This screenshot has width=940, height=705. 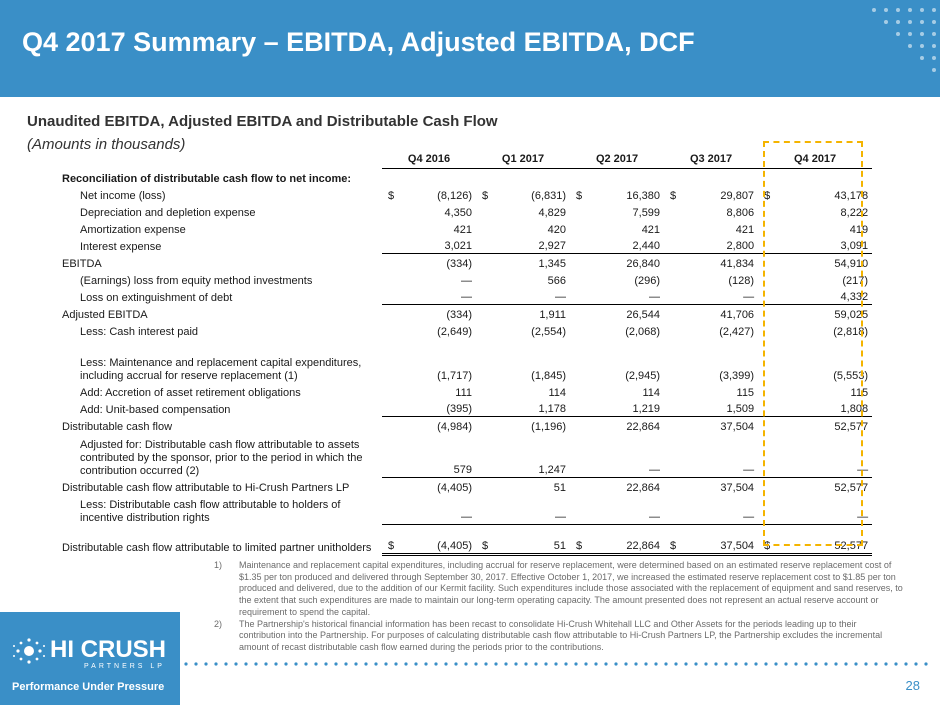 I want to click on cell-value: (2,818), so click(x=851, y=331).